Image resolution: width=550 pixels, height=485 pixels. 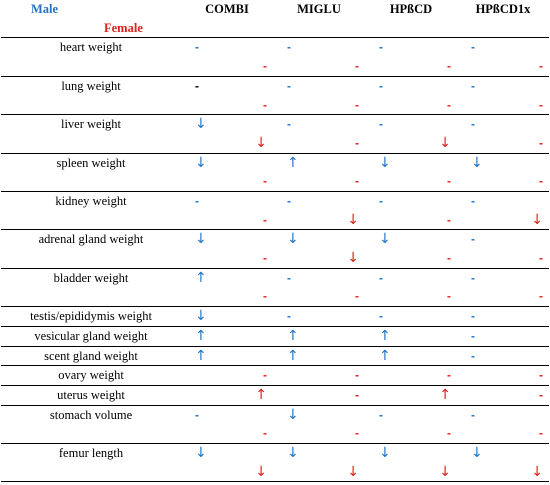 I want to click on cell-hpbcd: ↑, so click(x=411, y=336).